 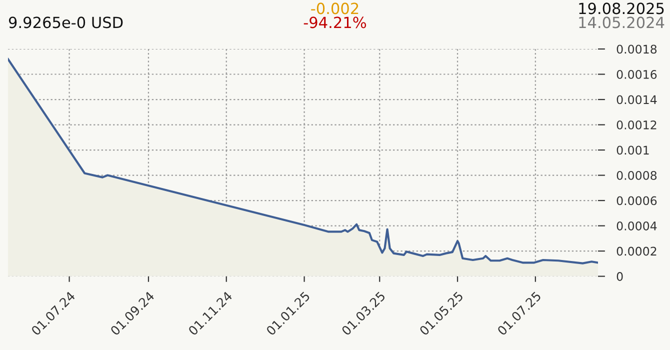 What do you see at coordinates (621, 22) in the screenshot?
I see `text: 14.05.2024` at bounding box center [621, 22].